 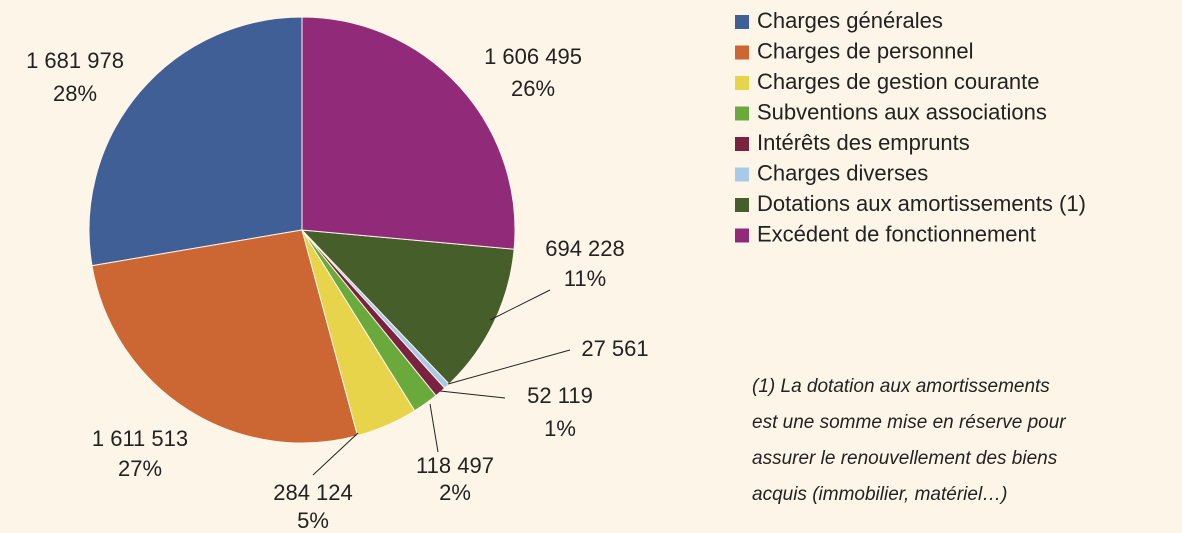 I want to click on percent-label: 1%, so click(x=560, y=428).